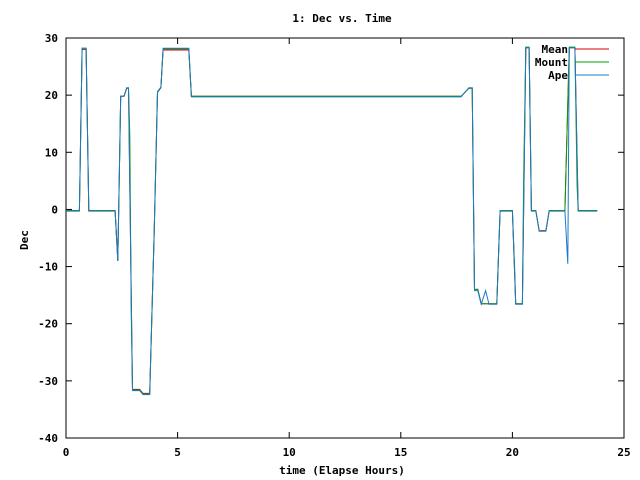 This screenshot has height=480, width=640. What do you see at coordinates (48, 438) in the screenshot?
I see `y-tick-label: -40` at bounding box center [48, 438].